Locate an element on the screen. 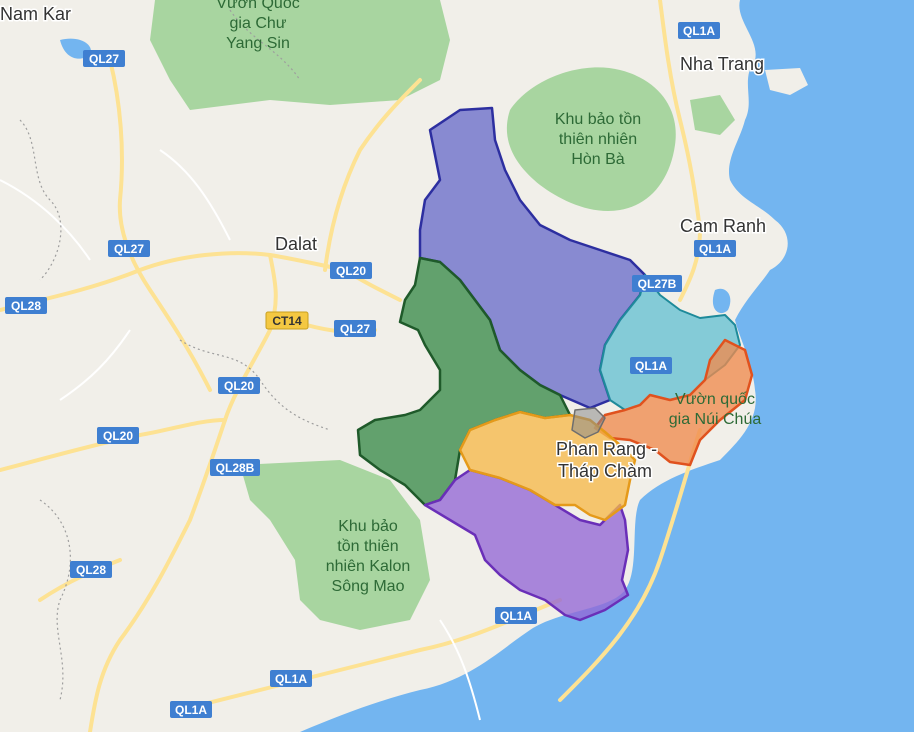 The image size is (914, 732). shield-ql27-b: QL27 is located at coordinates (129, 248).